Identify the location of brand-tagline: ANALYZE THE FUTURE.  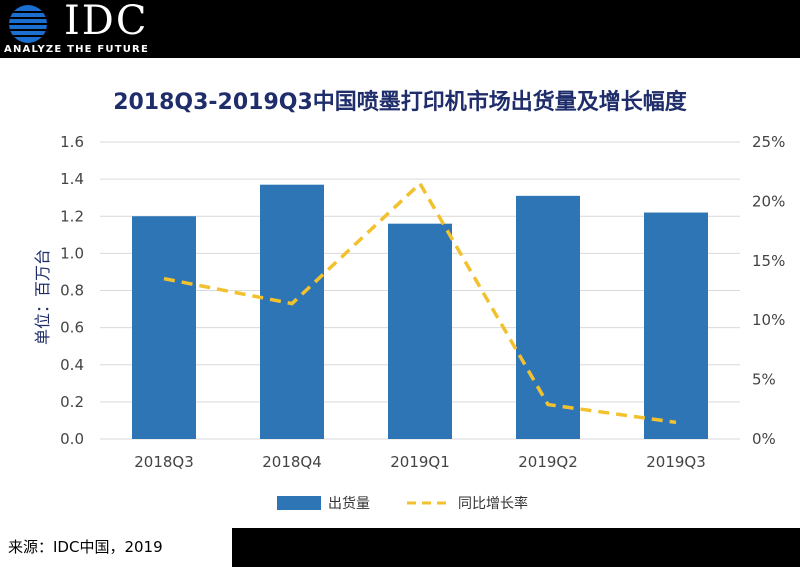
(76, 49).